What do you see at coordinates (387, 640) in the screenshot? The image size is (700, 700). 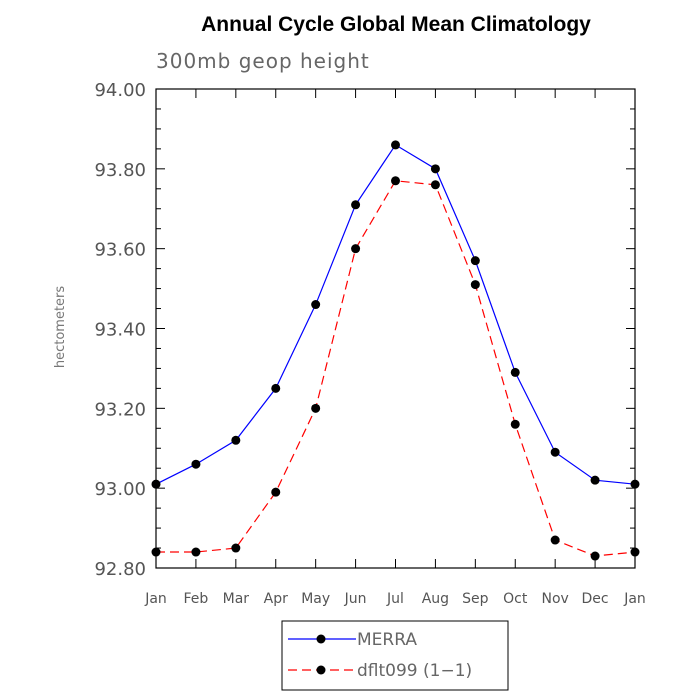 I see `legend-label-merra: MERRA` at bounding box center [387, 640].